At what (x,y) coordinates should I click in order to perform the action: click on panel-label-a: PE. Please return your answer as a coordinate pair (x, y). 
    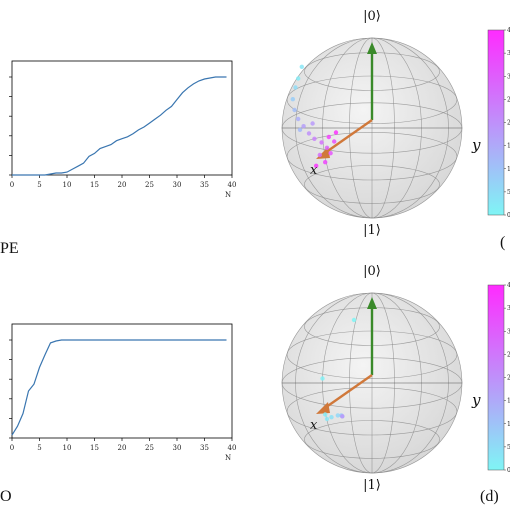
    Looking at the image, I should click on (9, 248).